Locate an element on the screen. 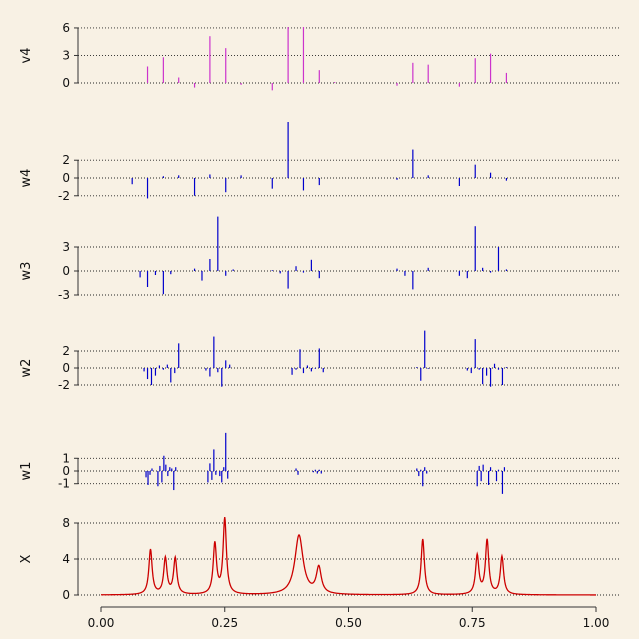 The height and width of the screenshot is (639, 639). x-tick-label: 0.25 is located at coordinates (224, 623).